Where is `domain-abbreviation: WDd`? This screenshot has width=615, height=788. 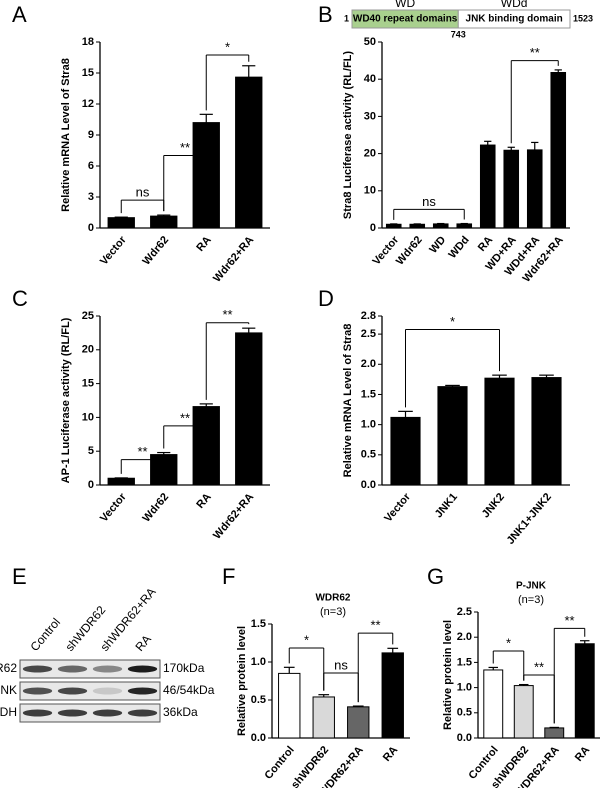 domain-abbreviation: WDd is located at coordinates (514, 5).